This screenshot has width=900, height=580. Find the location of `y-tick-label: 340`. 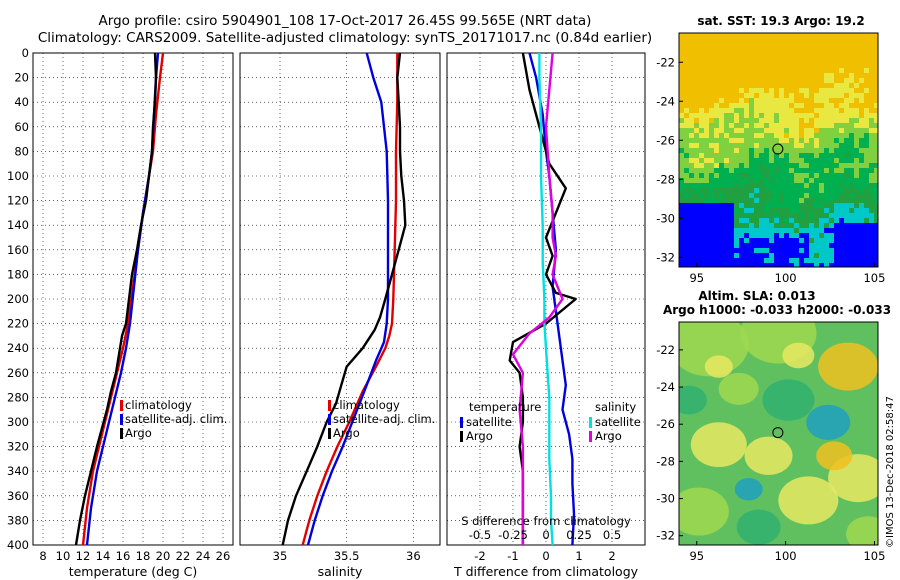

y-tick-label: 340 is located at coordinates (18, 471).